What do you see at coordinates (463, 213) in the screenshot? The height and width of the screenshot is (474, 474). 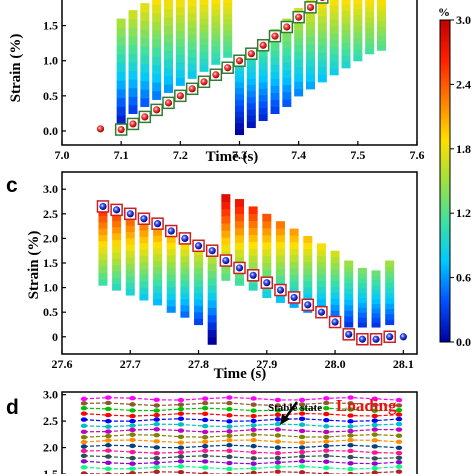 I see `colorbar-tick-label: 1.2` at bounding box center [463, 213].